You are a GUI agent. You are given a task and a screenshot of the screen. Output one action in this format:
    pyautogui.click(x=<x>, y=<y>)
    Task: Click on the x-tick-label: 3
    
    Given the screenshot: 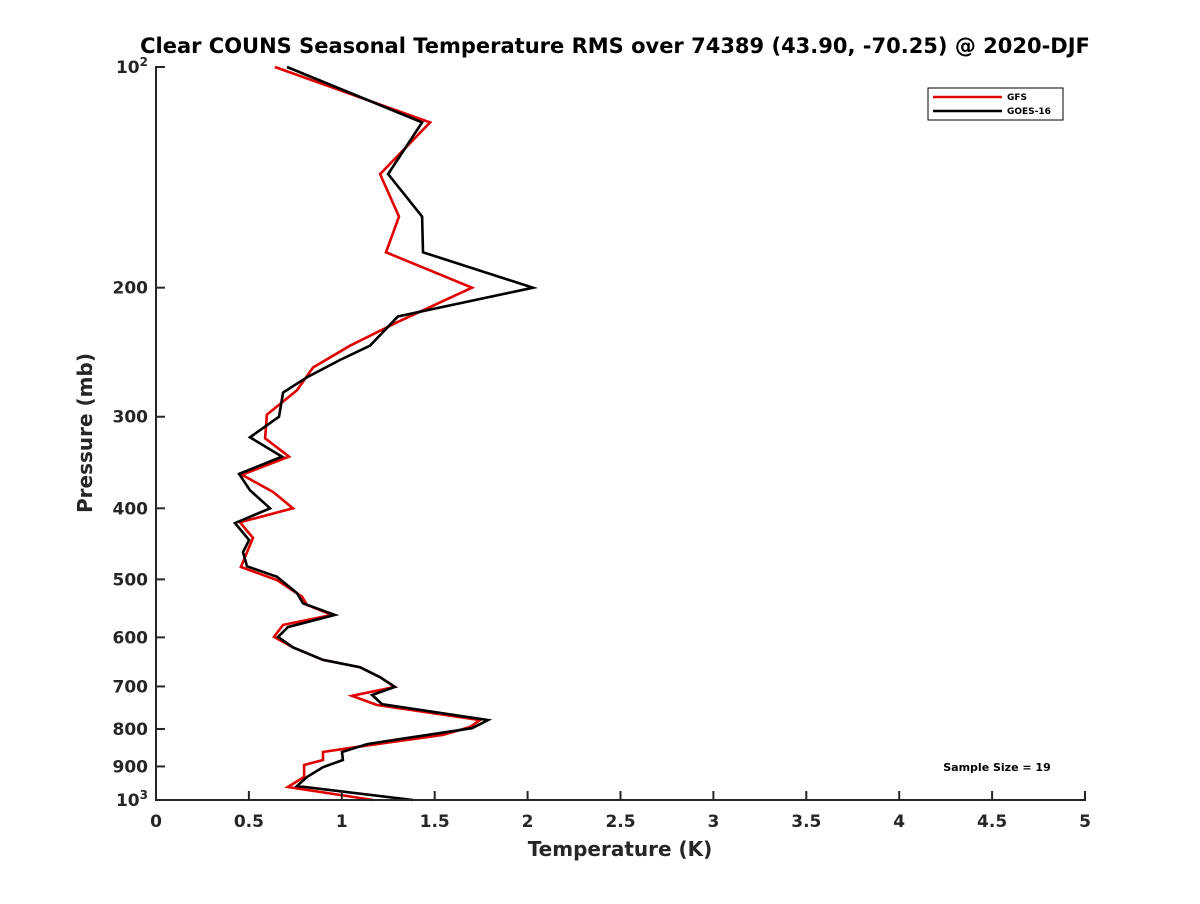 What is the action you would take?
    pyautogui.click(x=713, y=822)
    